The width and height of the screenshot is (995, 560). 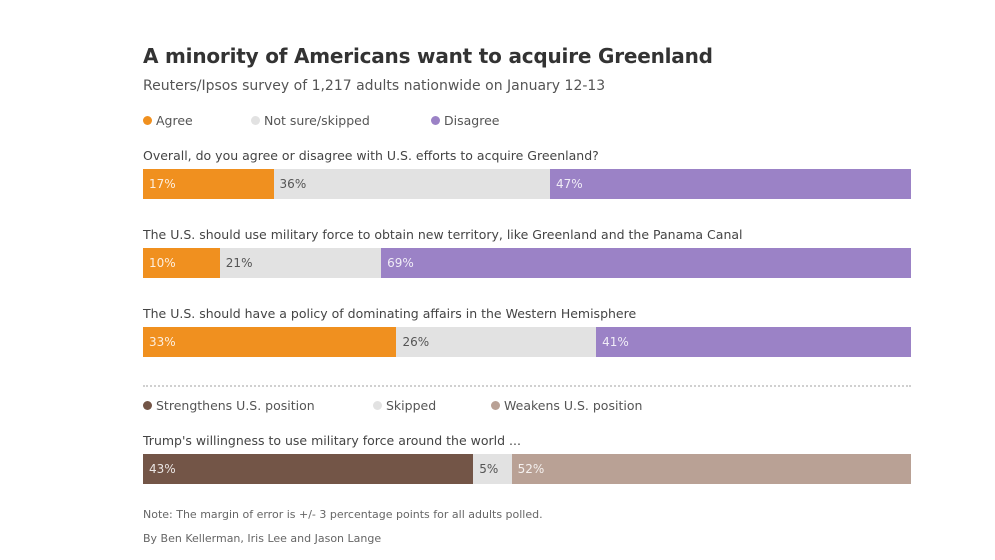 I want to click on bar-segment-agree: 10%, so click(x=181, y=263).